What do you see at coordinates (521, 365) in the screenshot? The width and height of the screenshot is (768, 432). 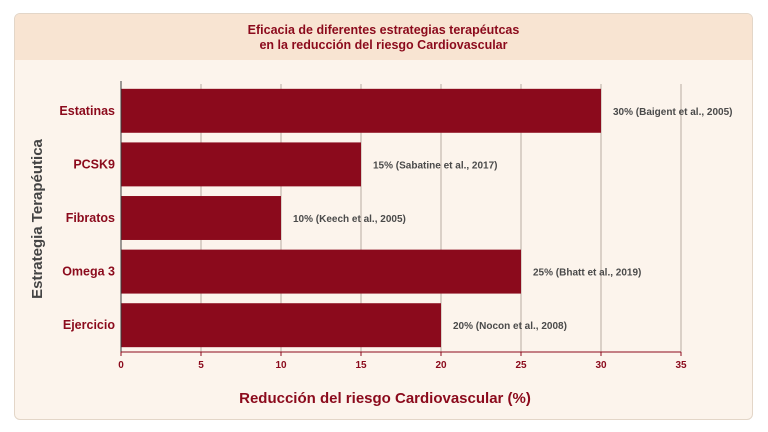 I see `x-tick-label: 25` at bounding box center [521, 365].